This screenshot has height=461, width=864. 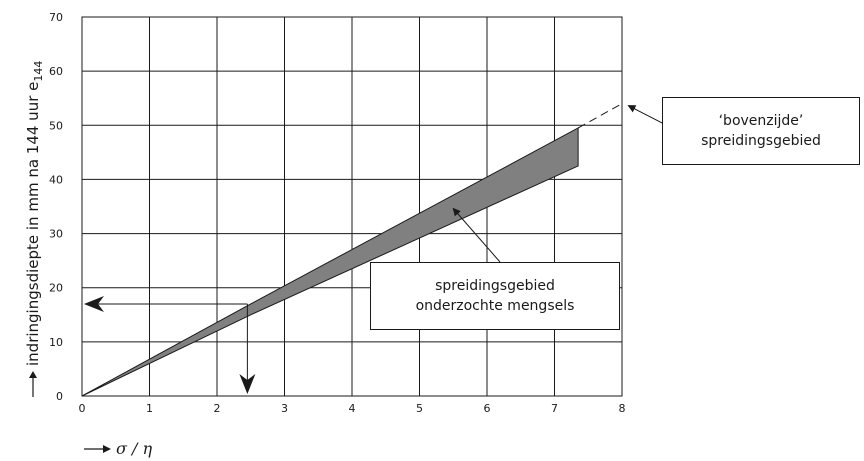 I want to click on annotation-box-mixtures: spreidingsgebied onderzochte mengsels, so click(x=495, y=296).